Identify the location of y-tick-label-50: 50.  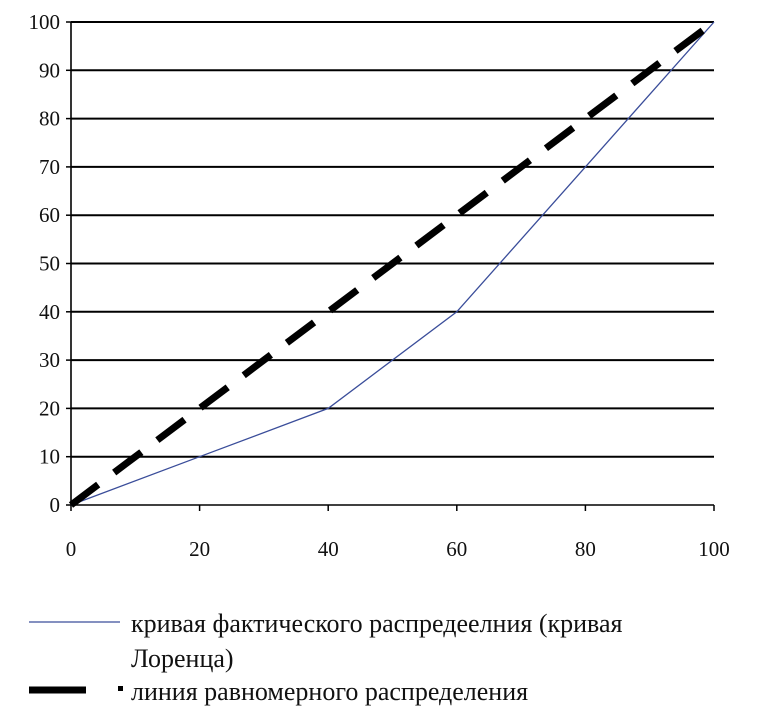
(49, 264).